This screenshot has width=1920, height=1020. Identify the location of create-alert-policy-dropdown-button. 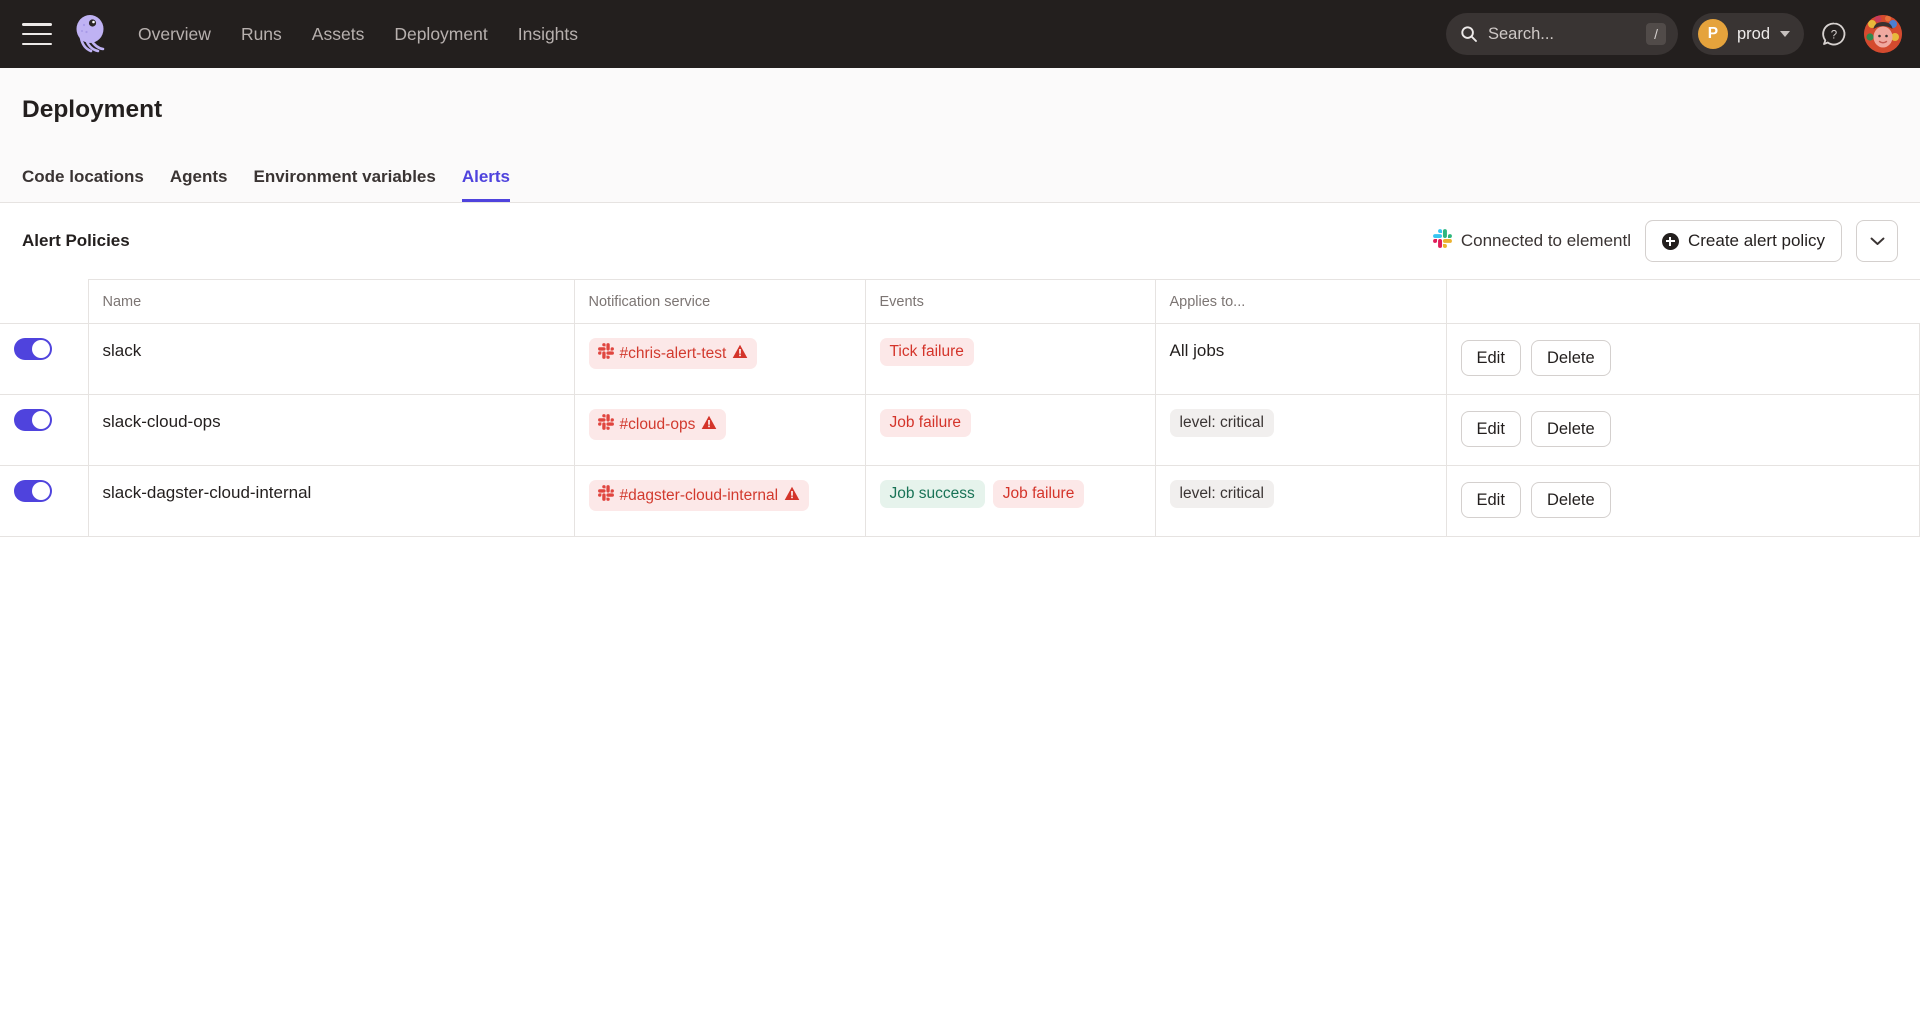
(1877, 241).